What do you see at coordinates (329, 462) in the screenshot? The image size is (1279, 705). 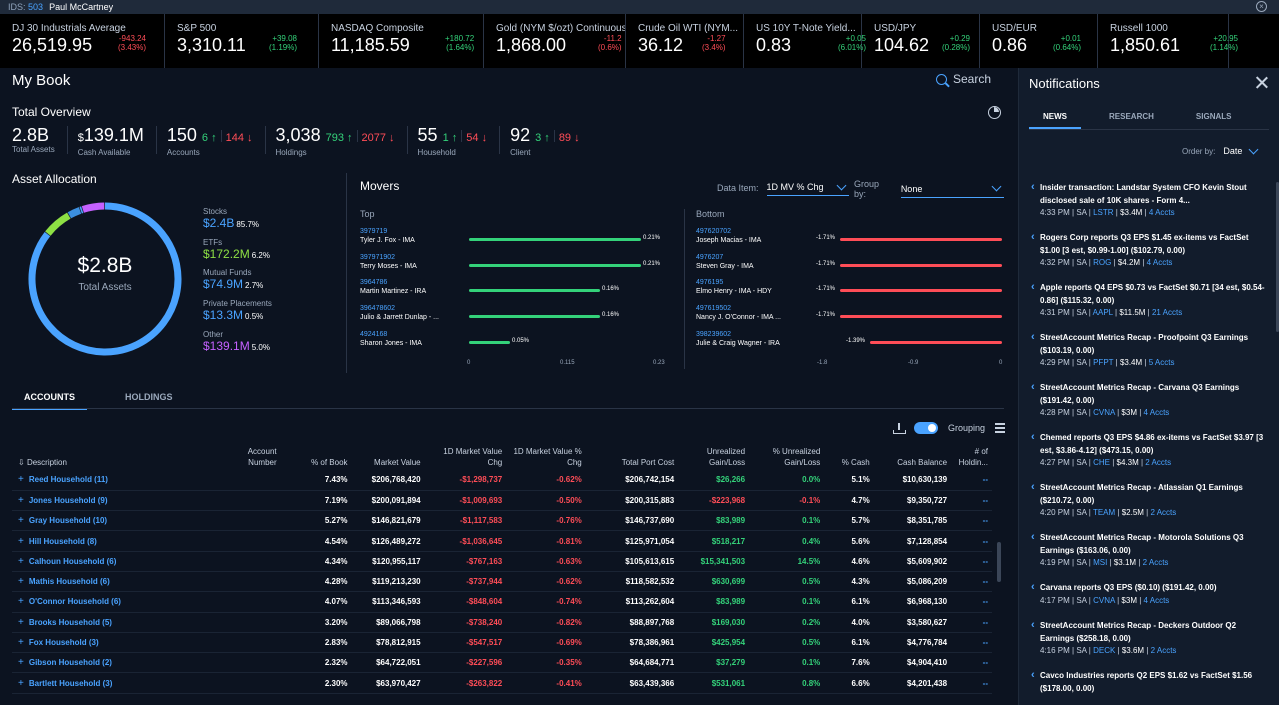 I see `column-header: % of Book` at bounding box center [329, 462].